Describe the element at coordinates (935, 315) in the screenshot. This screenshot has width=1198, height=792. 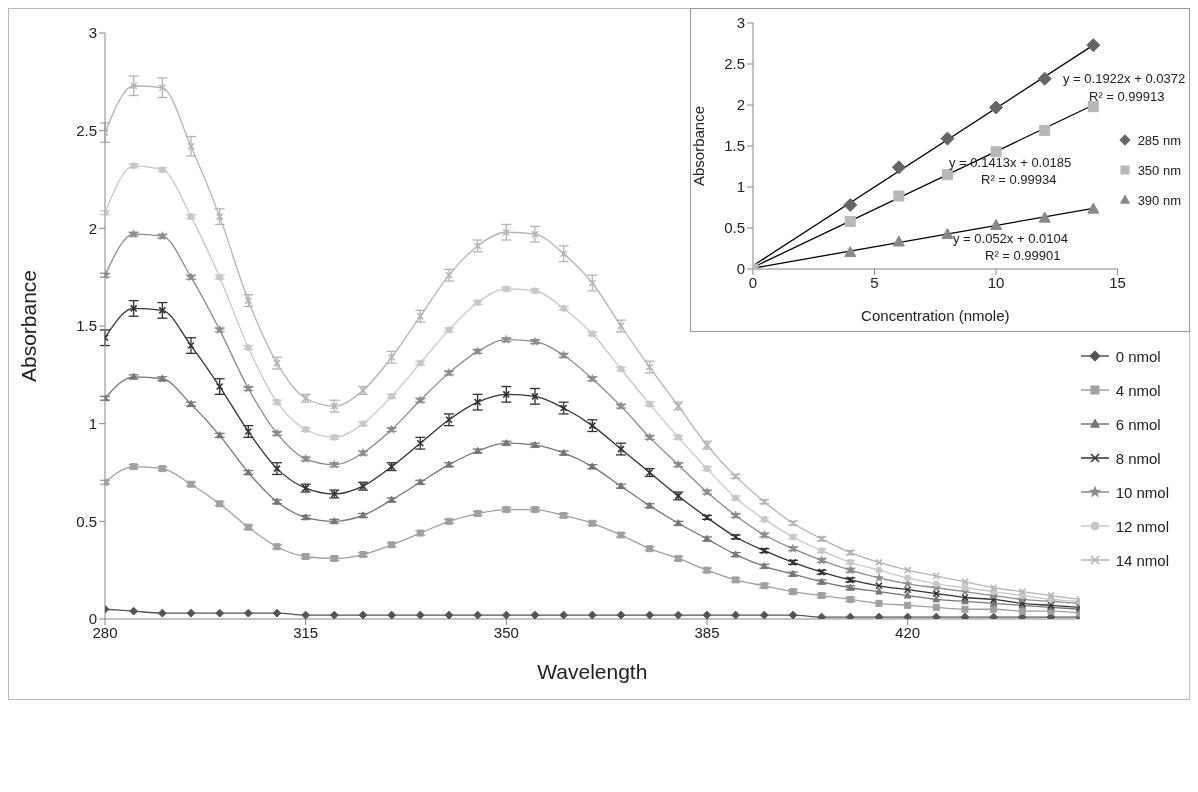
I see `x-axis-title: Concentration (nmole)` at that location.